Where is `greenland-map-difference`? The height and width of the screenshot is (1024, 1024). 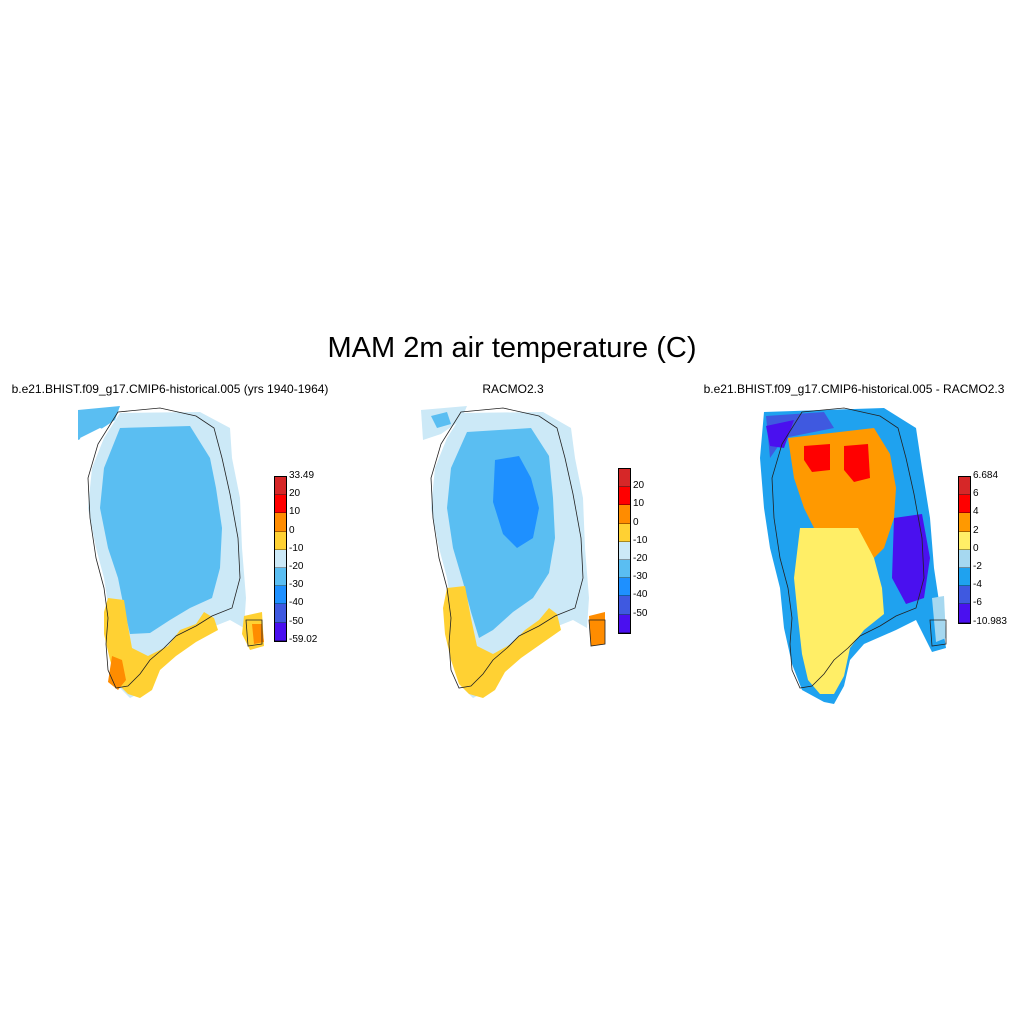 greenland-map-difference is located at coordinates (853, 555).